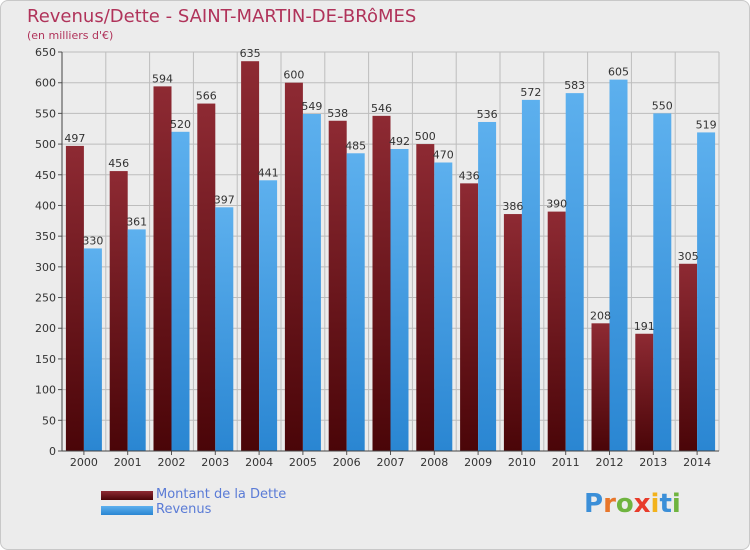 Image resolution: width=750 pixels, height=550 pixels. Describe the element at coordinates (70, 35) in the screenshot. I see `chart-subtitle: (en milliers d'€)` at that location.